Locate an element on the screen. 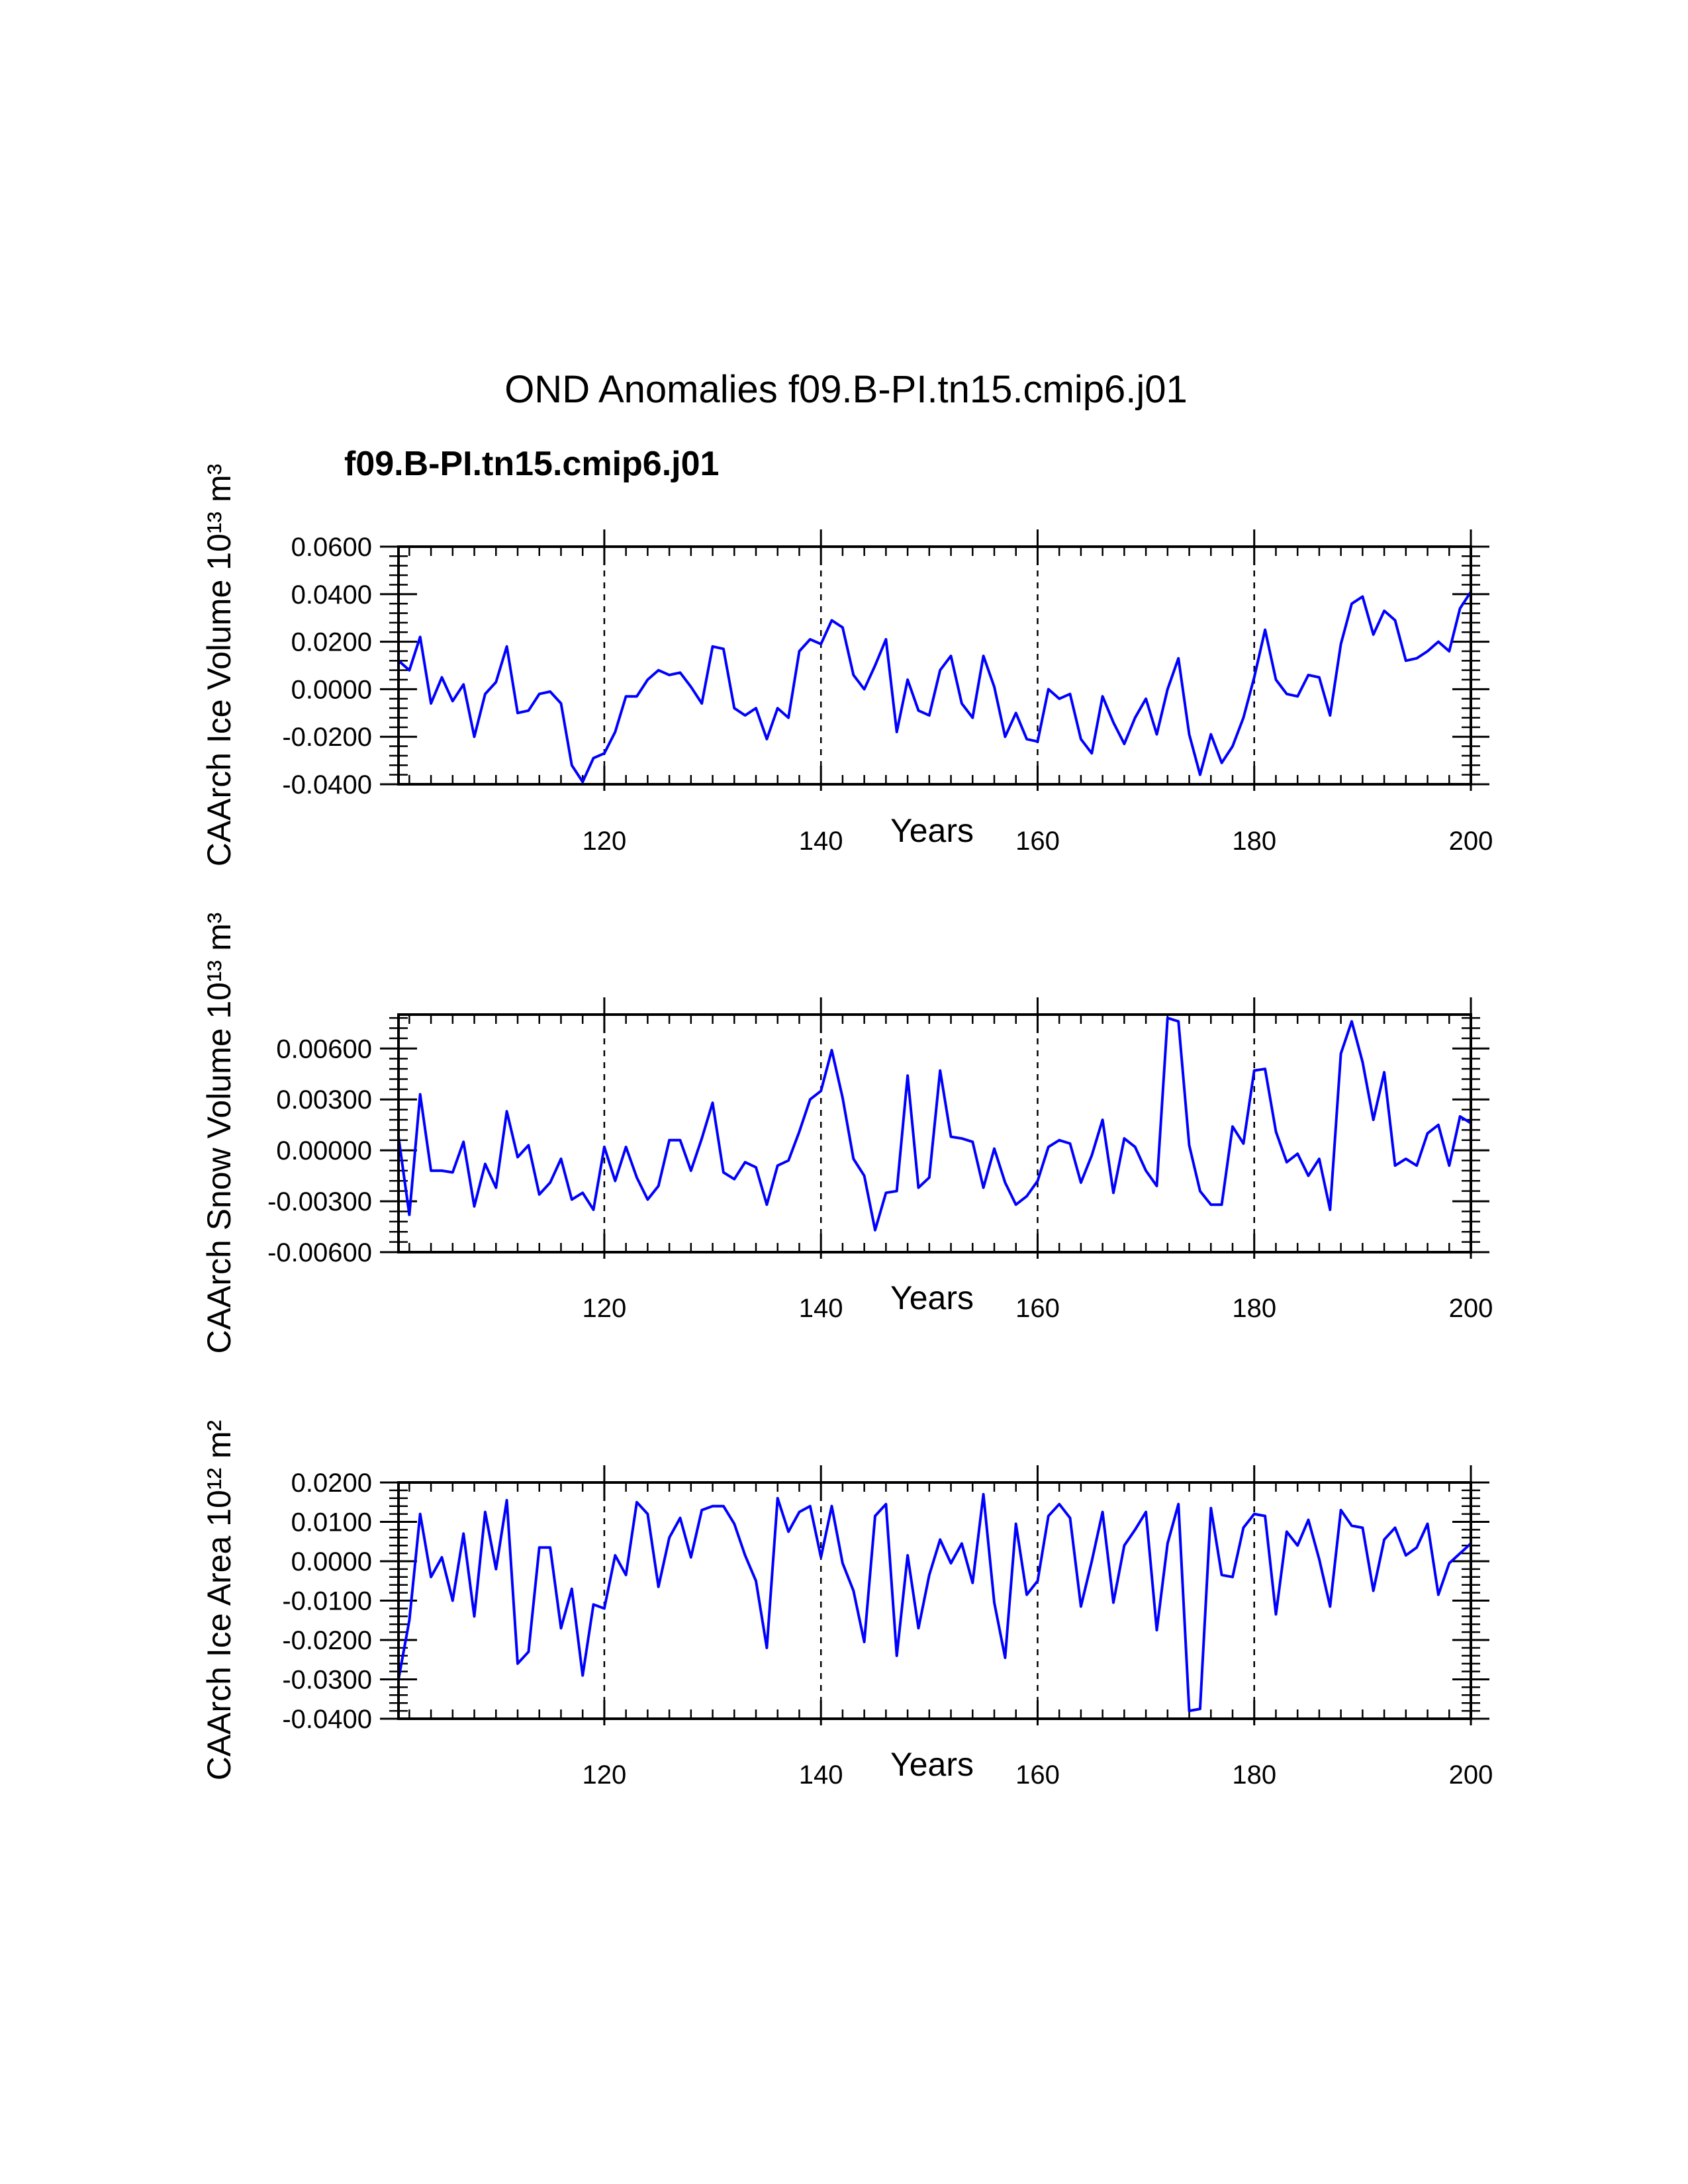 The height and width of the screenshot is (2184, 1688). y-tick-label: 0.0100 is located at coordinates (331, 1522).